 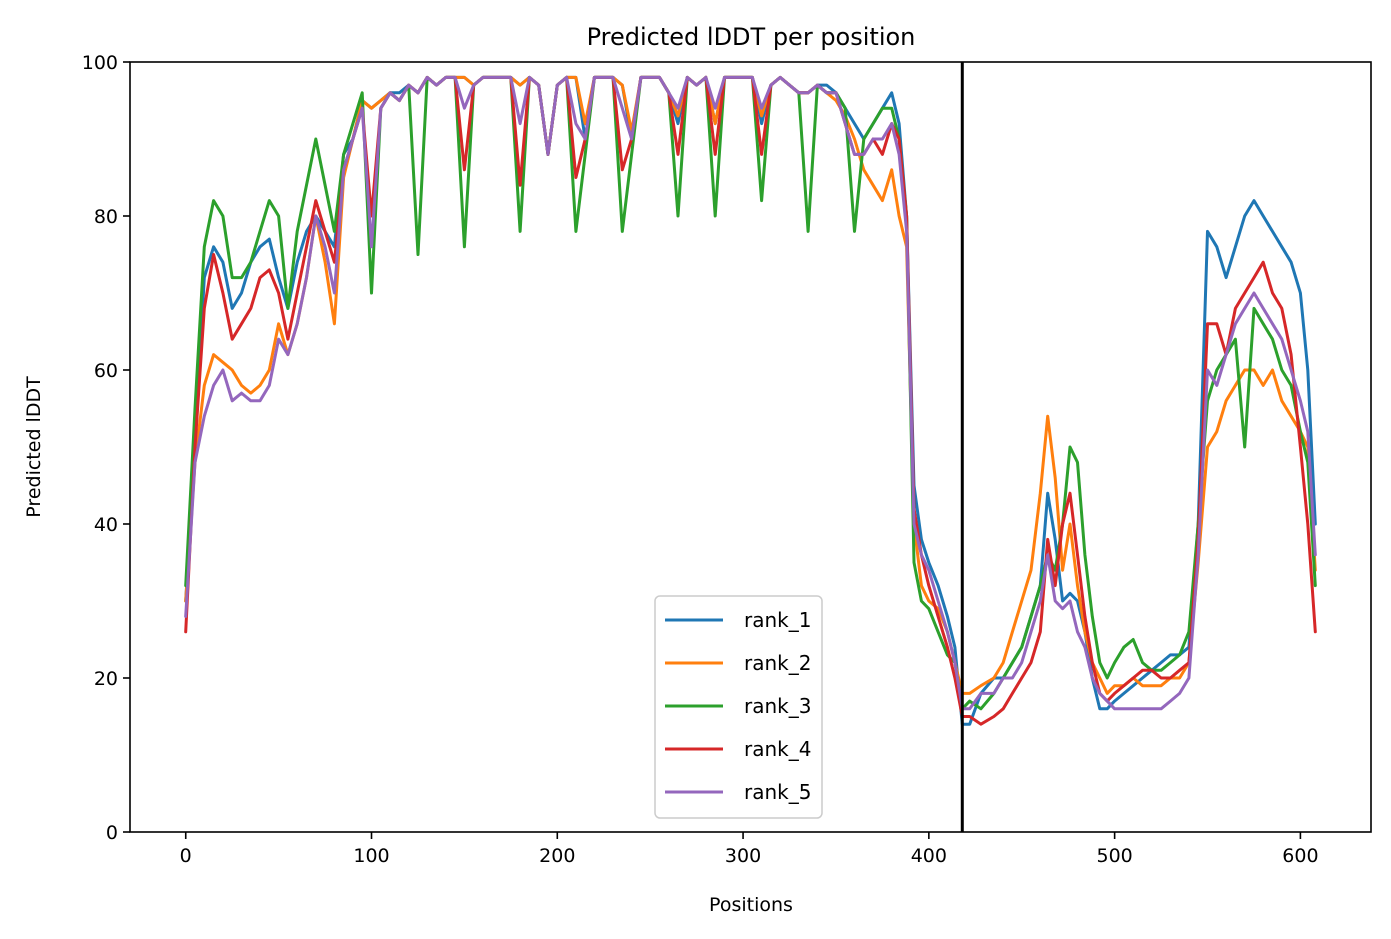 What do you see at coordinates (106, 448) in the screenshot?
I see `y-axis: 0 20 40 60 80 100` at bounding box center [106, 448].